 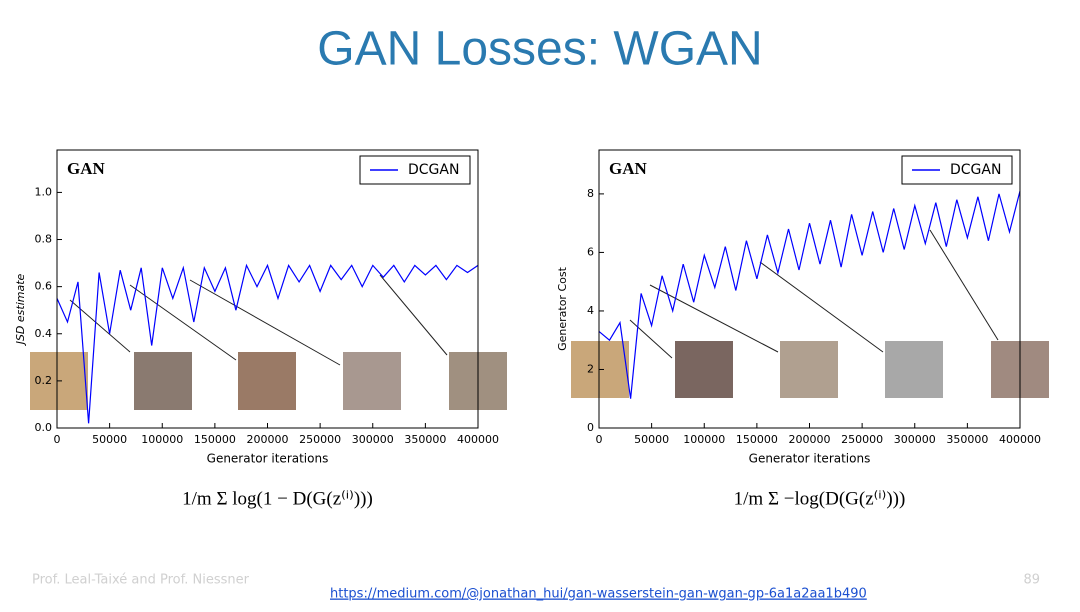 I want to click on y-tick-label: 0.6, so click(x=44, y=286).